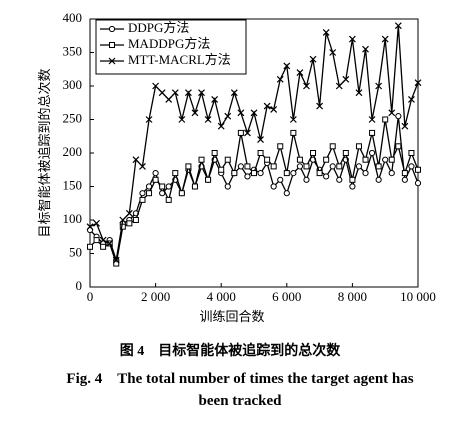 This screenshot has width=460, height=423. Describe the element at coordinates (73, 218) in the screenshot. I see `y-tick-label: 100` at that location.